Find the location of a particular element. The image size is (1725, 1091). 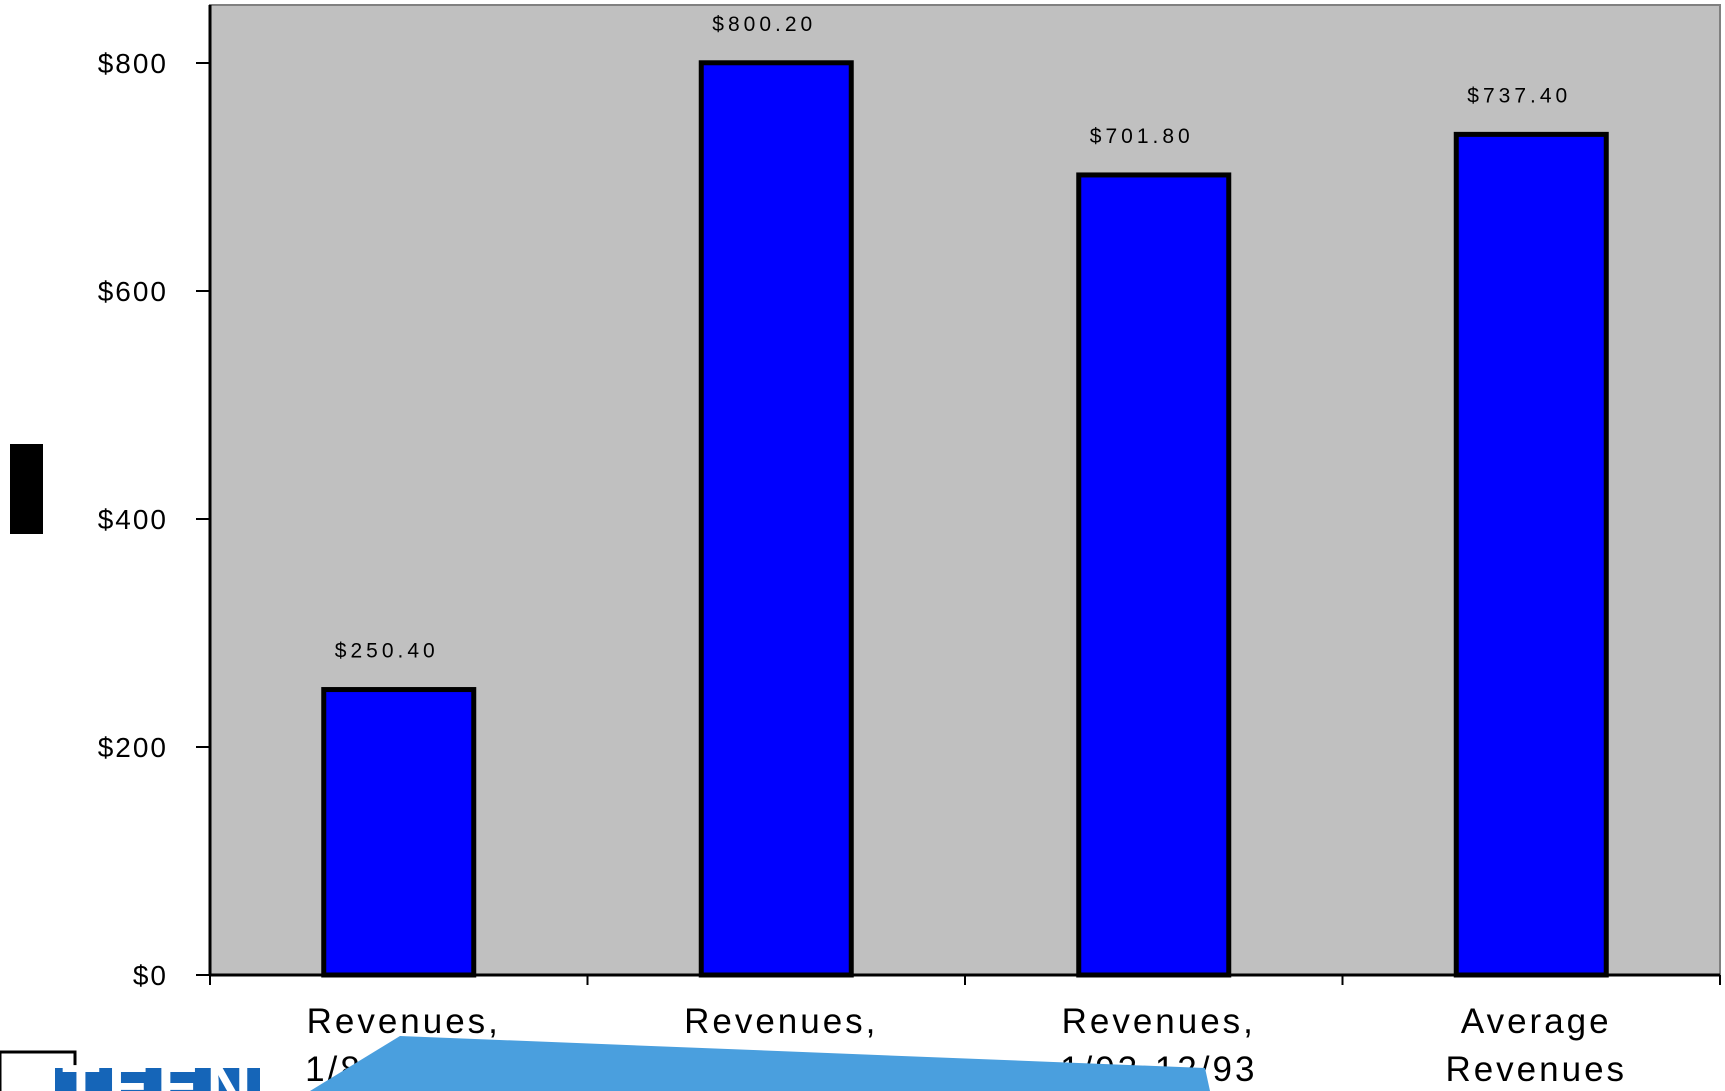

logo-background is located at coordinates (157, 1079).